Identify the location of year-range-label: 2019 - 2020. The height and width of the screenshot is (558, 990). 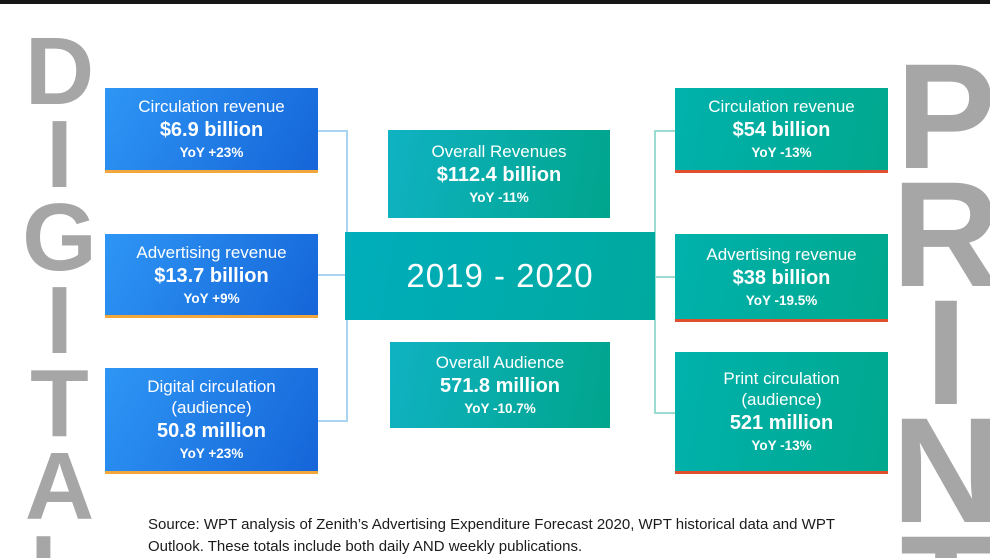
(500, 275).